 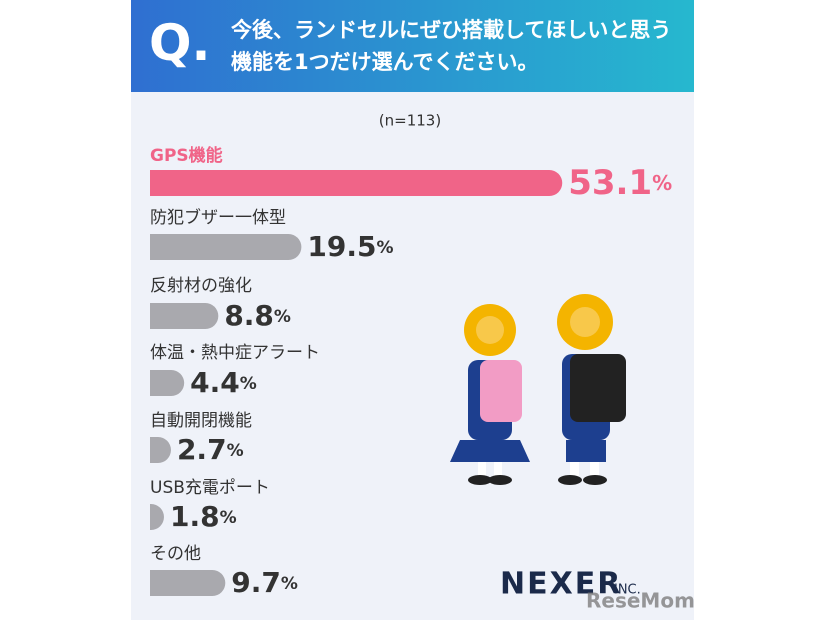 I want to click on logo-suffix: INC., so click(x=627, y=590).